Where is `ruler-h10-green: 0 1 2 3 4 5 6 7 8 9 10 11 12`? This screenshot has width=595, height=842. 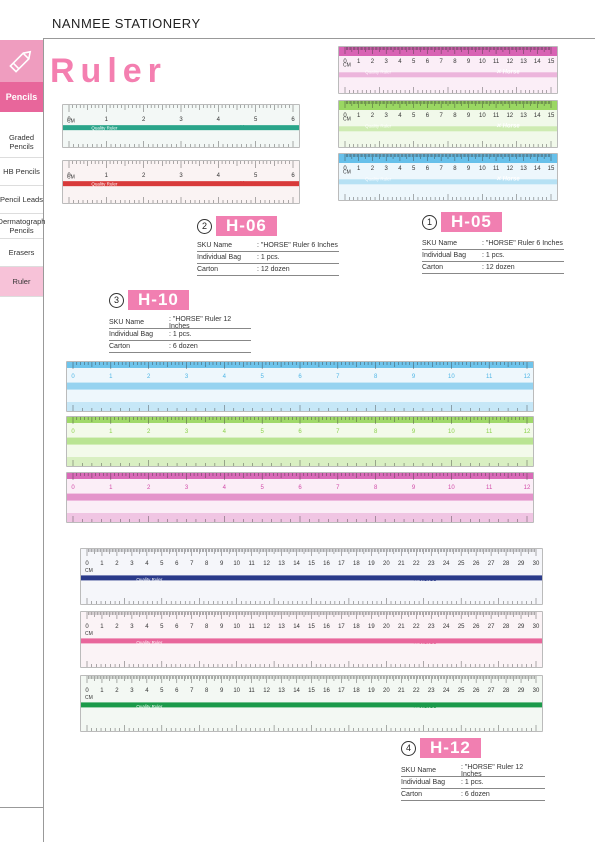
ruler-h10-green: 0 1 2 3 4 5 6 7 8 9 10 11 12 is located at coordinates (300, 441).